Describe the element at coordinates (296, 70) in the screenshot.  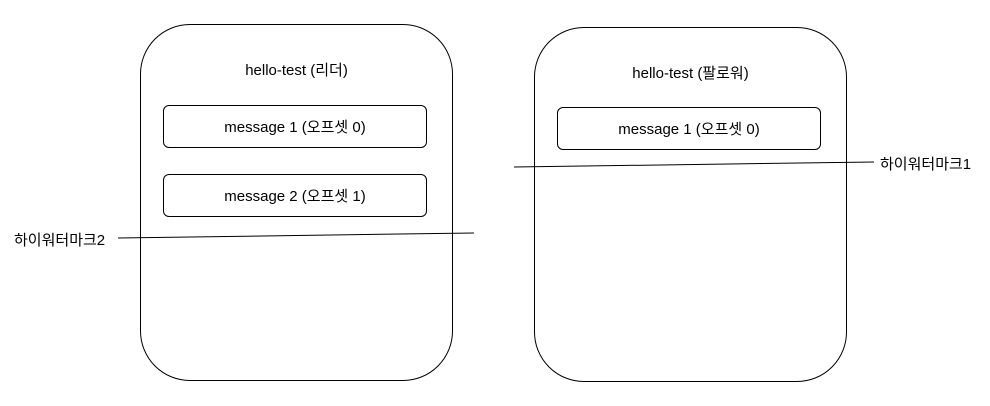
I see `leader-partition-title: hello-test (리더)` at that location.